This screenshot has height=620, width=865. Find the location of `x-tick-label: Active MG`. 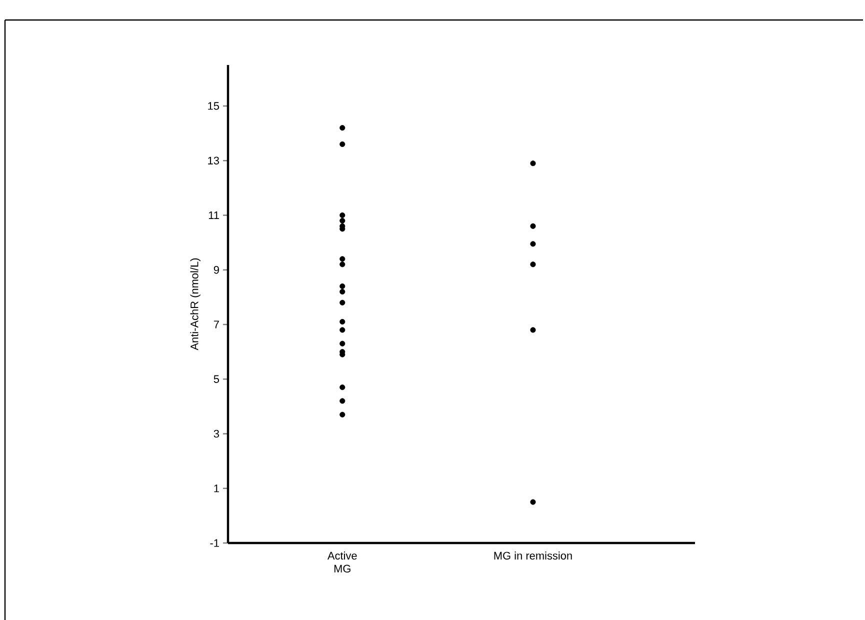

x-tick-label: Active MG is located at coordinates (342, 562).